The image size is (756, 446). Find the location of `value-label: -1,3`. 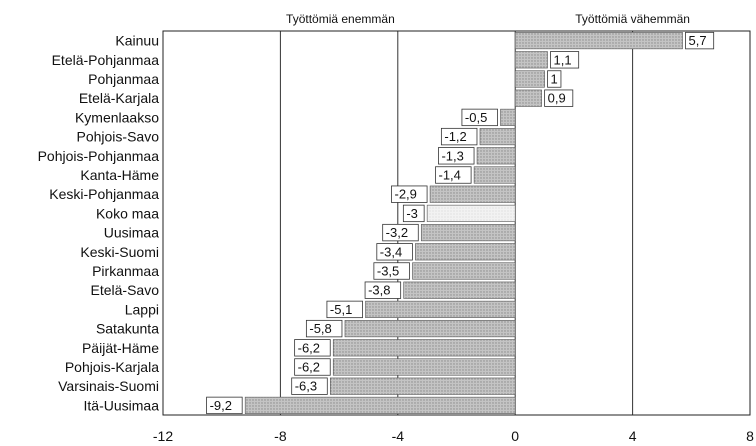

value-label: -1,3 is located at coordinates (452, 155).